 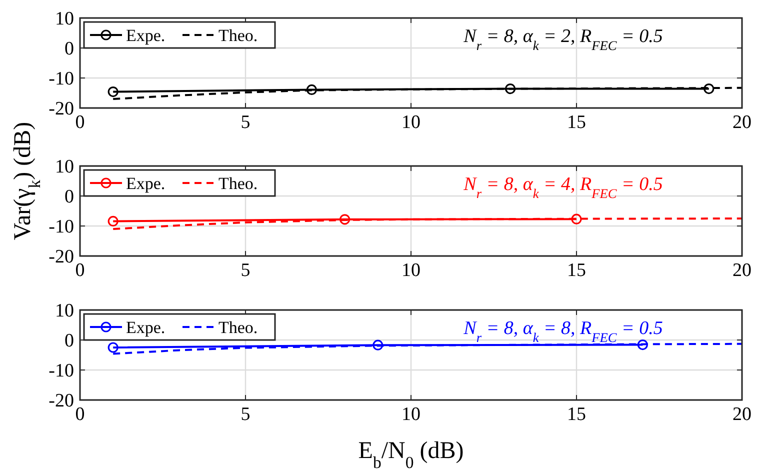 I want to click on annotation: N$_{r}$ = 8, α$_{k}$ = 2, R$_{FEC}$ = 0.5, so click(x=562, y=39).